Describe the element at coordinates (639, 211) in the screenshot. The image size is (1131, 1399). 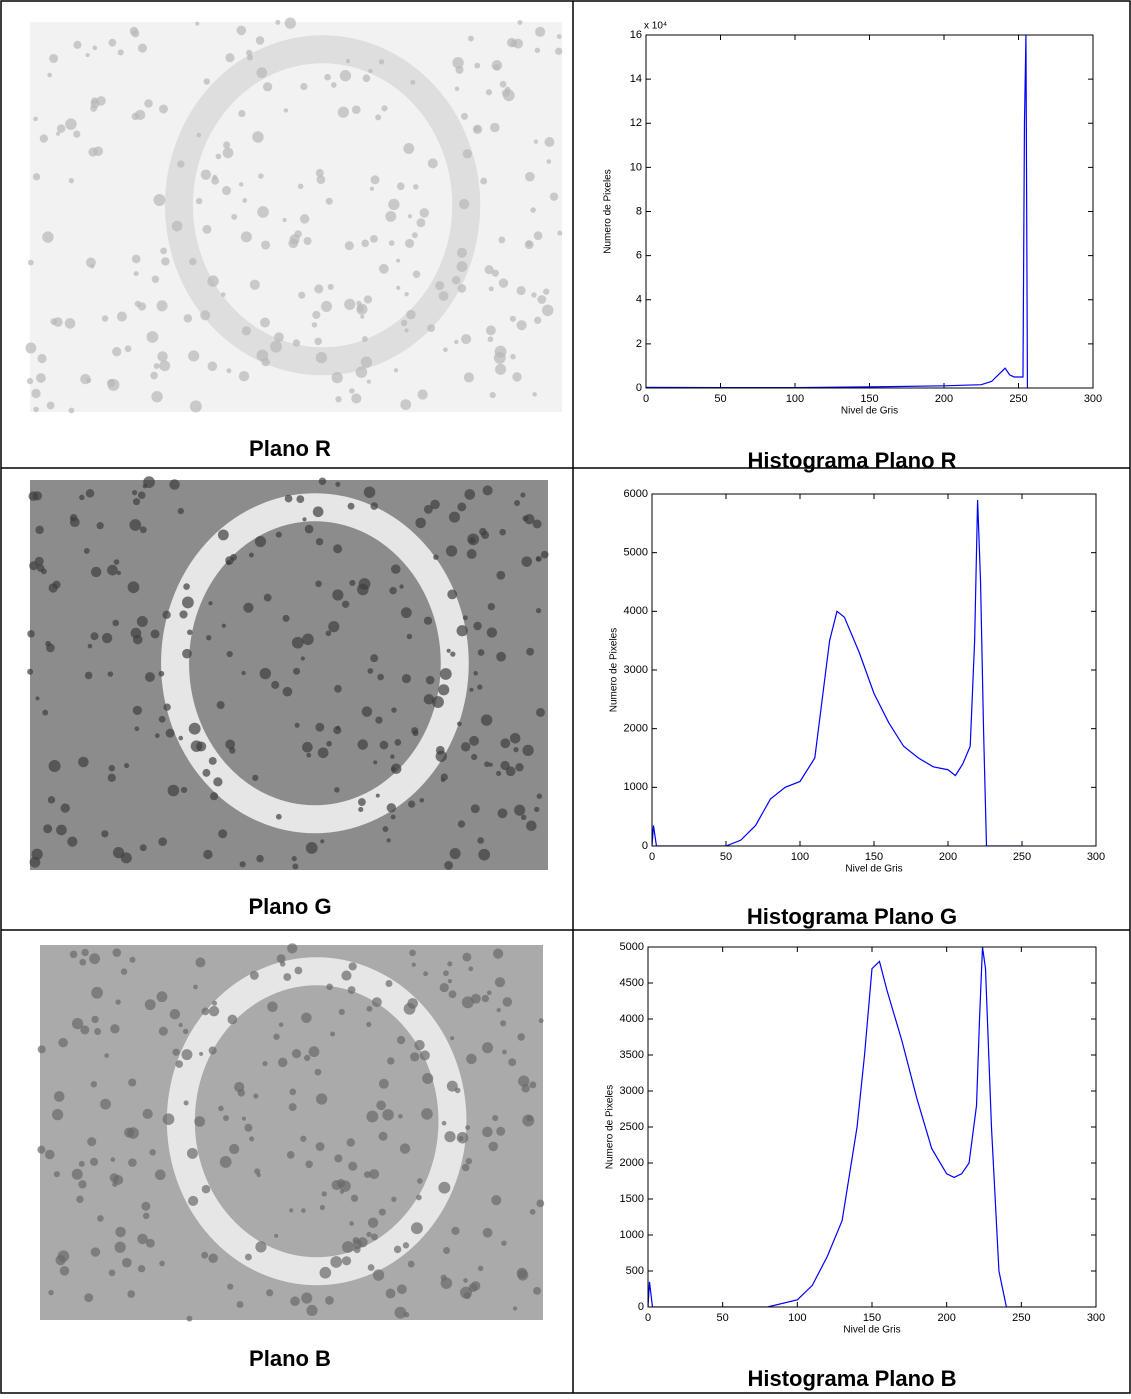
I see `y-tick-label: 8` at that location.